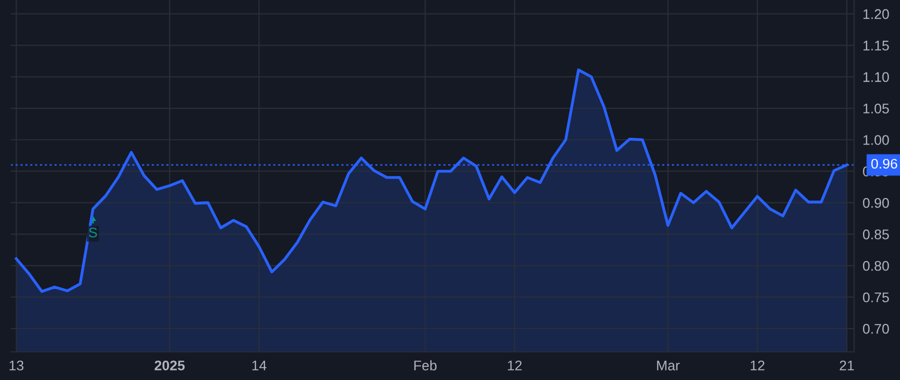 This screenshot has height=380, width=900. Describe the element at coordinates (875, 203) in the screenshot. I see `y-tick-label: 0.90` at that location.